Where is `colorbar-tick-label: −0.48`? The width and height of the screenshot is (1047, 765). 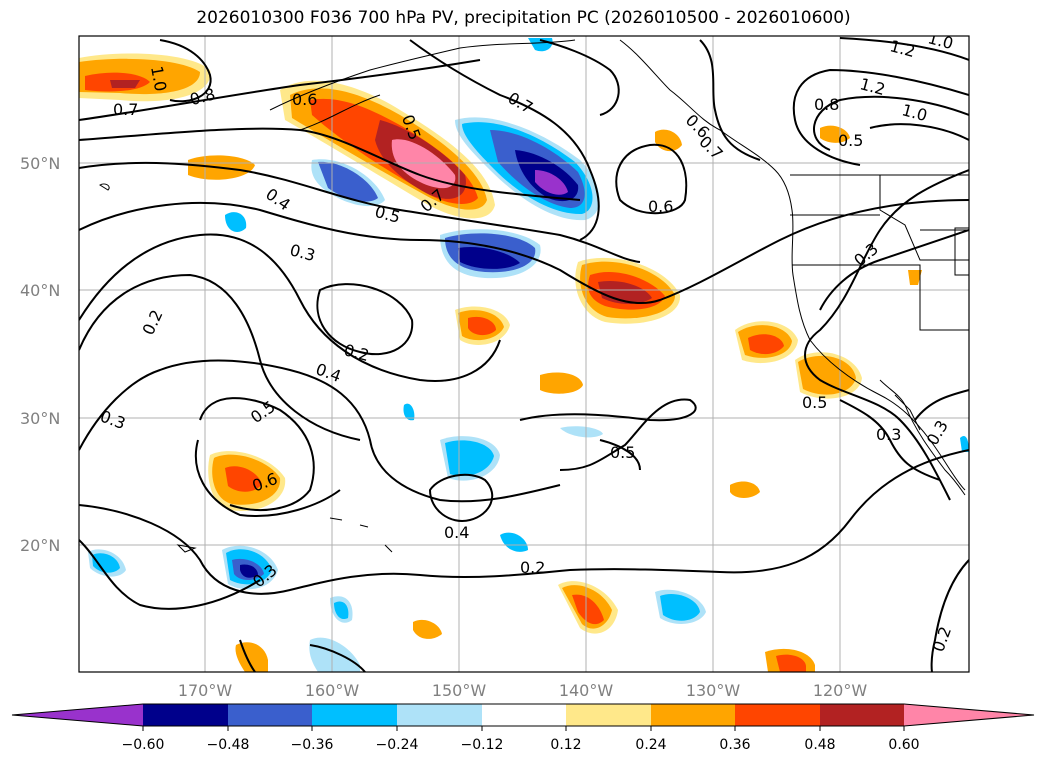 colorbar-tick-label: −0.48 is located at coordinates (228, 745).